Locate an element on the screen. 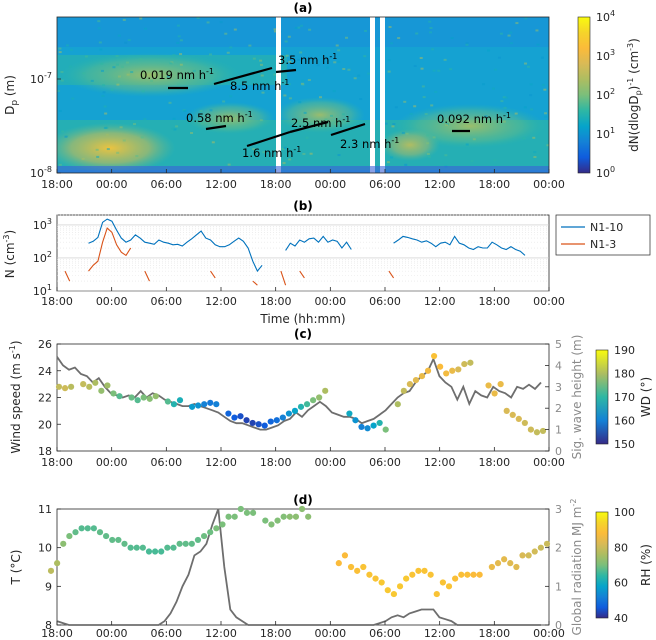 The height and width of the screenshot is (640, 656). c-cb-tick-1: 160 is located at coordinates (624, 421).